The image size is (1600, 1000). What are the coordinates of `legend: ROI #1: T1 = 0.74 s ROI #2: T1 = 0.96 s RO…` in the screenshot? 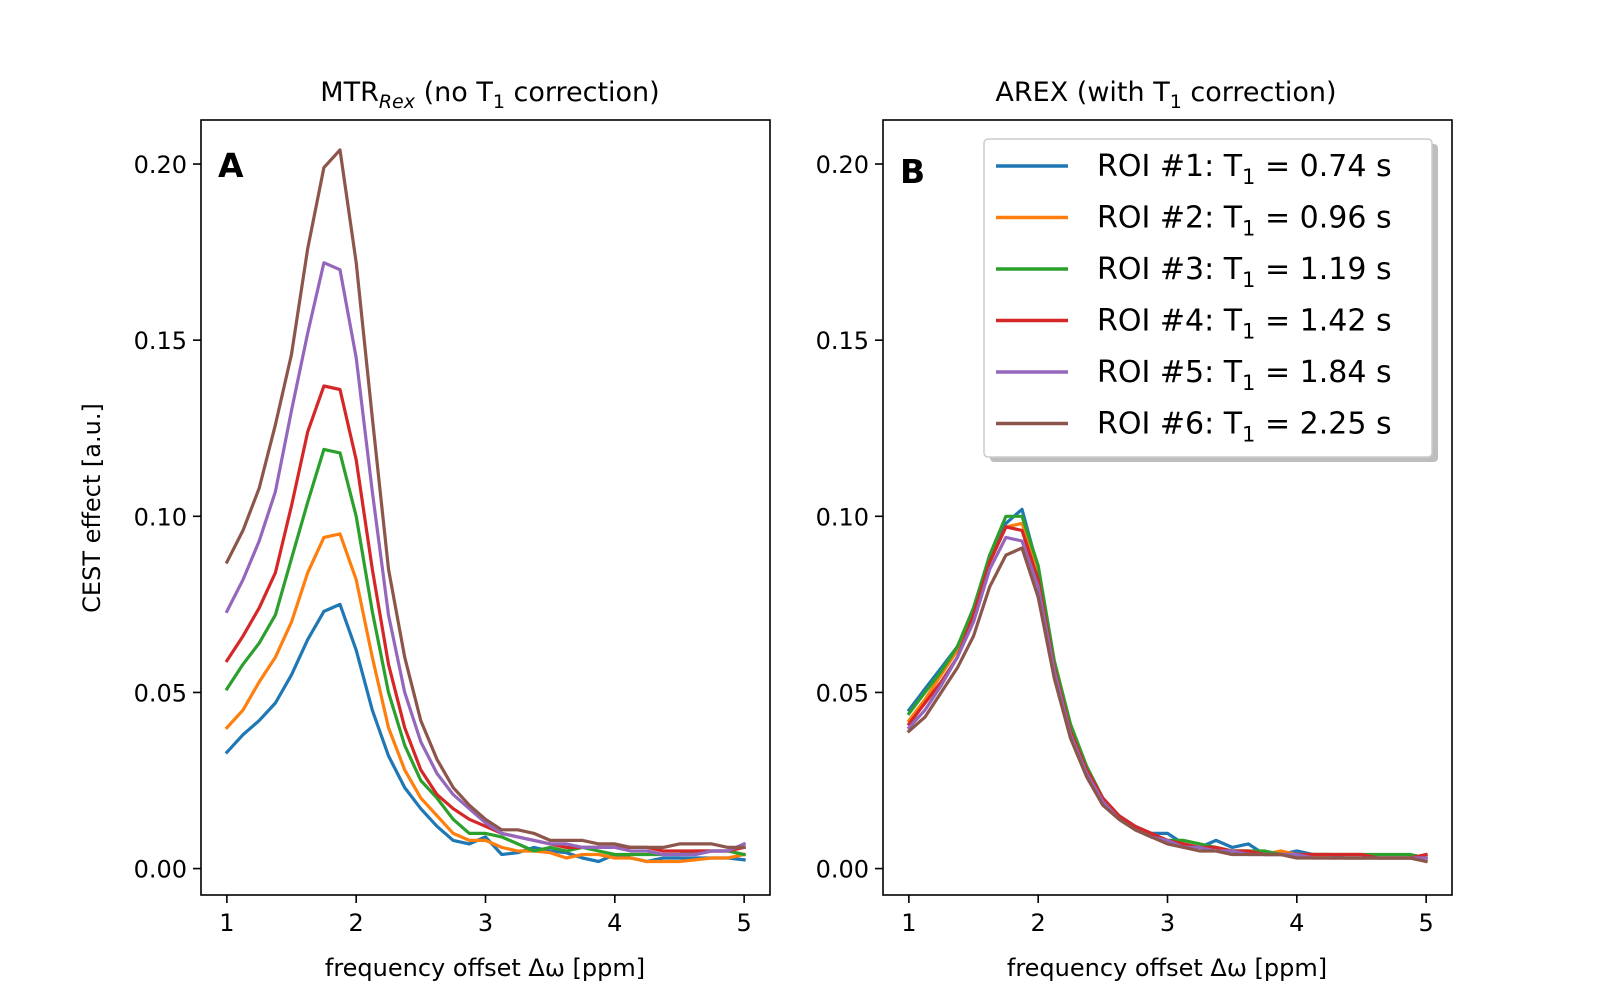 It's located at (1210, 300).